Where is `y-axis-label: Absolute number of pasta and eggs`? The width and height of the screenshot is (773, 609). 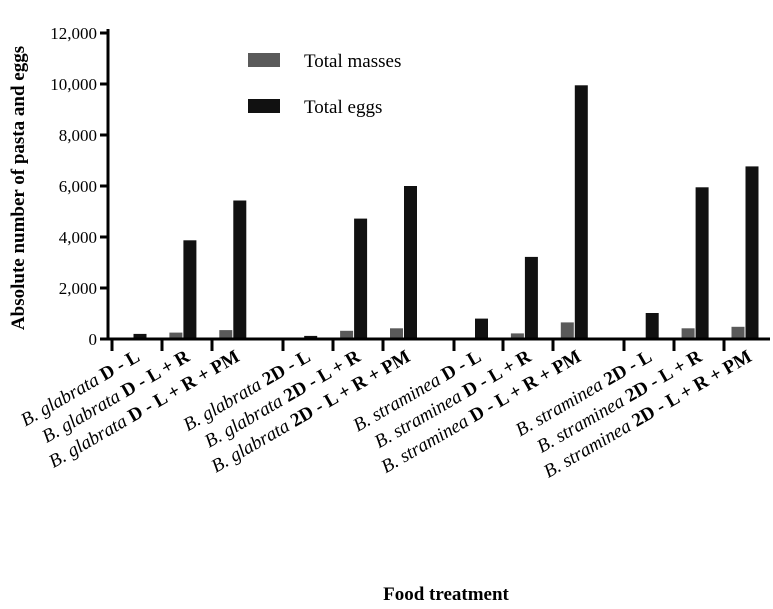 y-axis-label: Absolute number of pasta and eggs is located at coordinates (18, 188).